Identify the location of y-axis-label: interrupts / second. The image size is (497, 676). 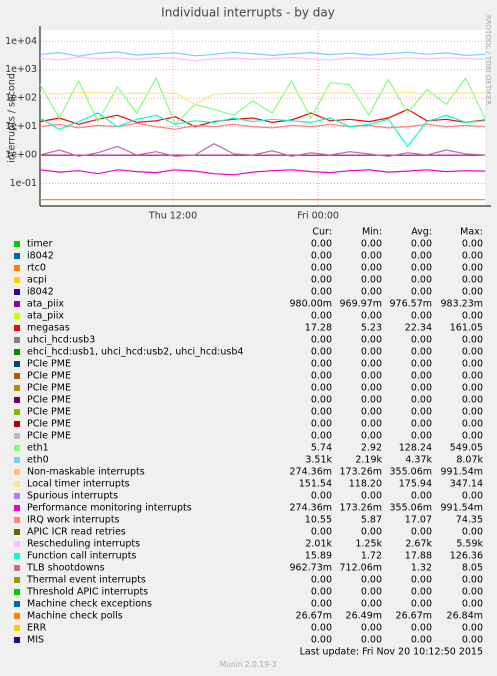
(12, 118).